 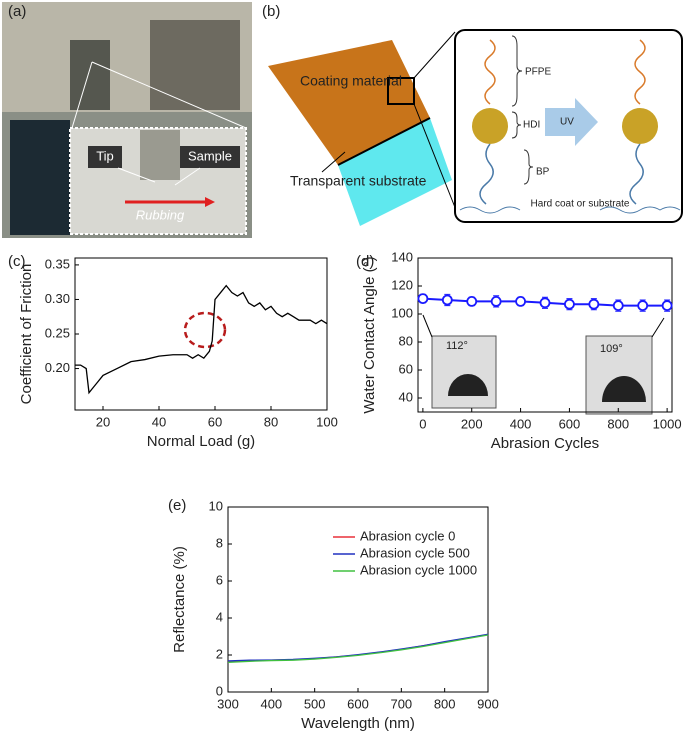 What do you see at coordinates (179, 599) in the screenshot?
I see `y-axis-title: Reflectance (%)` at bounding box center [179, 599].